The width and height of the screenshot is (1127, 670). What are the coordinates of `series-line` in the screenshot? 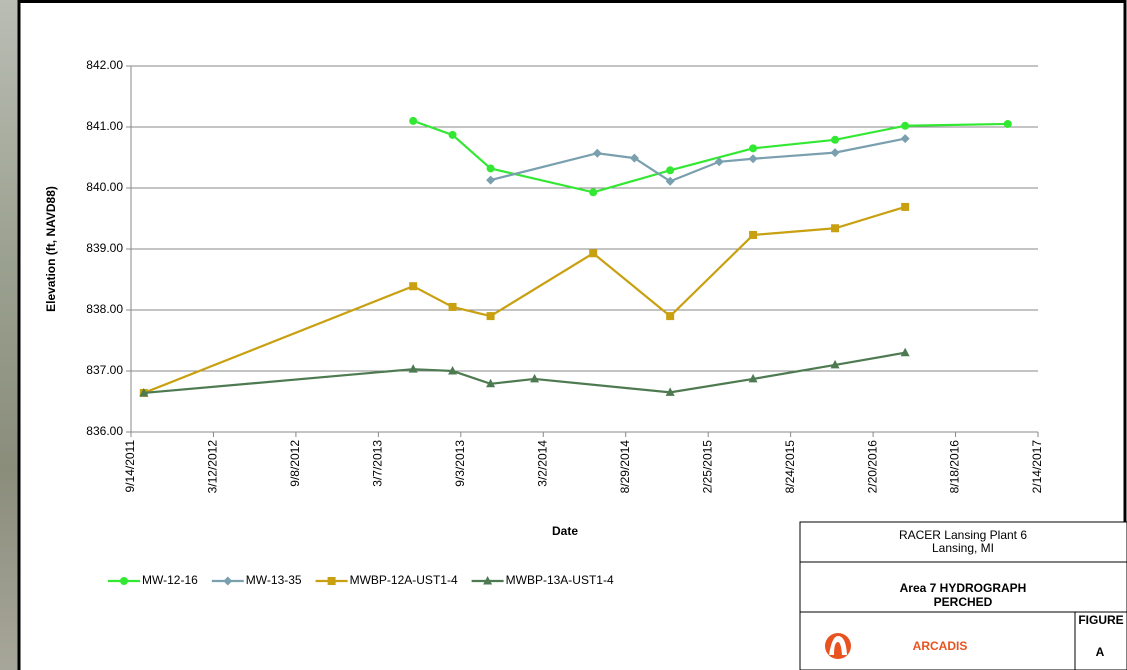 It's located at (698, 160).